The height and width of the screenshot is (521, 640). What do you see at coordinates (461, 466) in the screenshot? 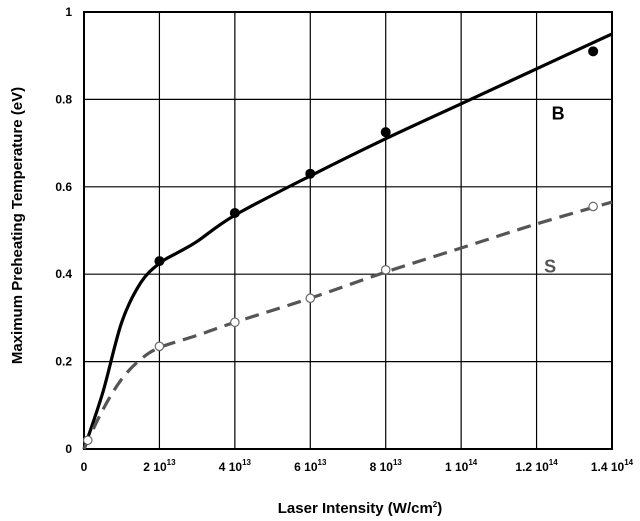
I see `x-tick-label-5: 1 1014` at bounding box center [461, 466].